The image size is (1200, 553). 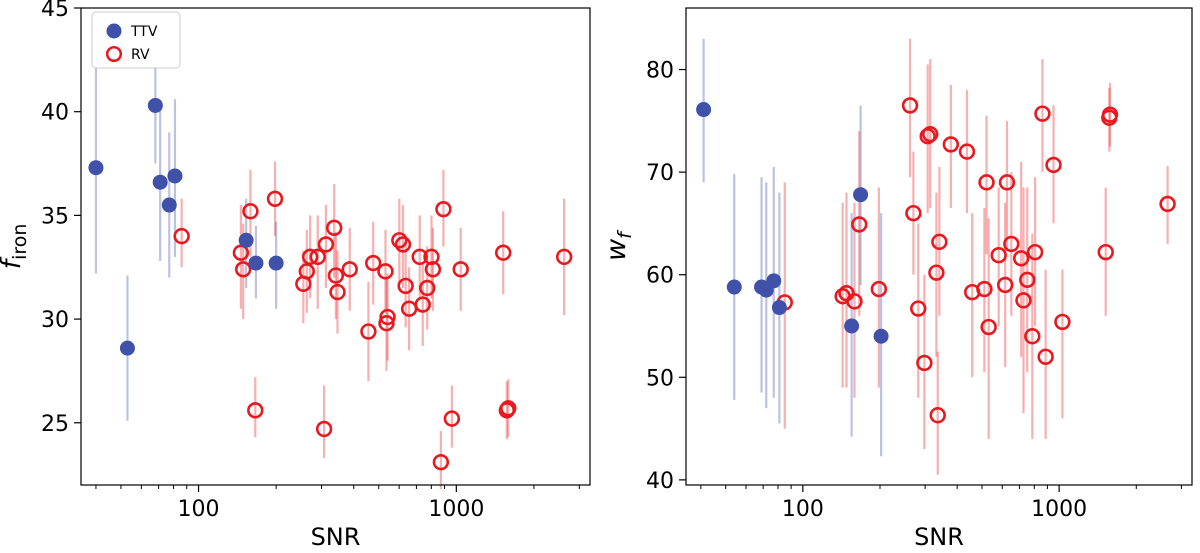 I want to click on legend-marker-ttv, so click(x=114, y=31).